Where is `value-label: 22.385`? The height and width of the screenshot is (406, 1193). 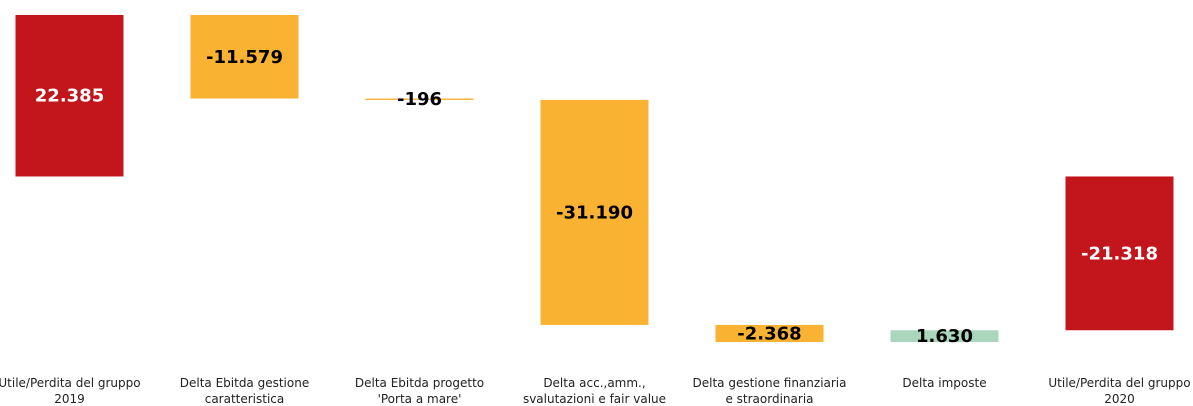 value-label: 22.385 is located at coordinates (69, 96).